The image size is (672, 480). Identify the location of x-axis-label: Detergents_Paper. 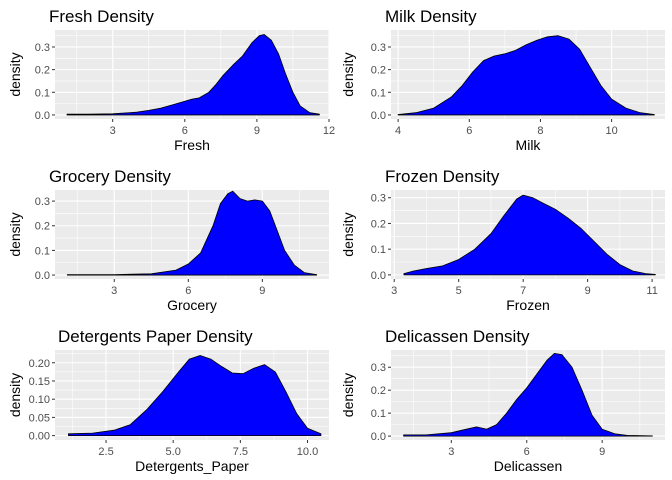
(192, 466).